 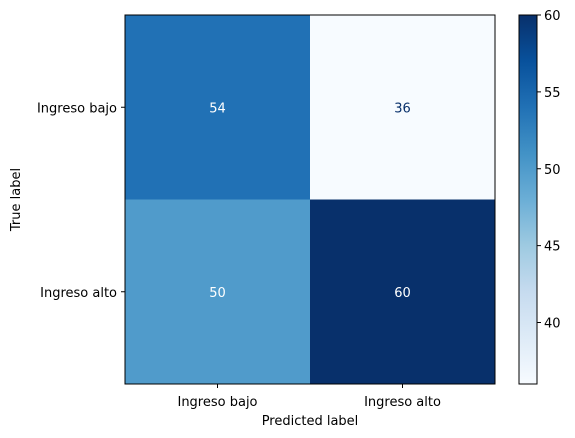 I want to click on colorbar-tick-label: 45, so click(x=552, y=247).